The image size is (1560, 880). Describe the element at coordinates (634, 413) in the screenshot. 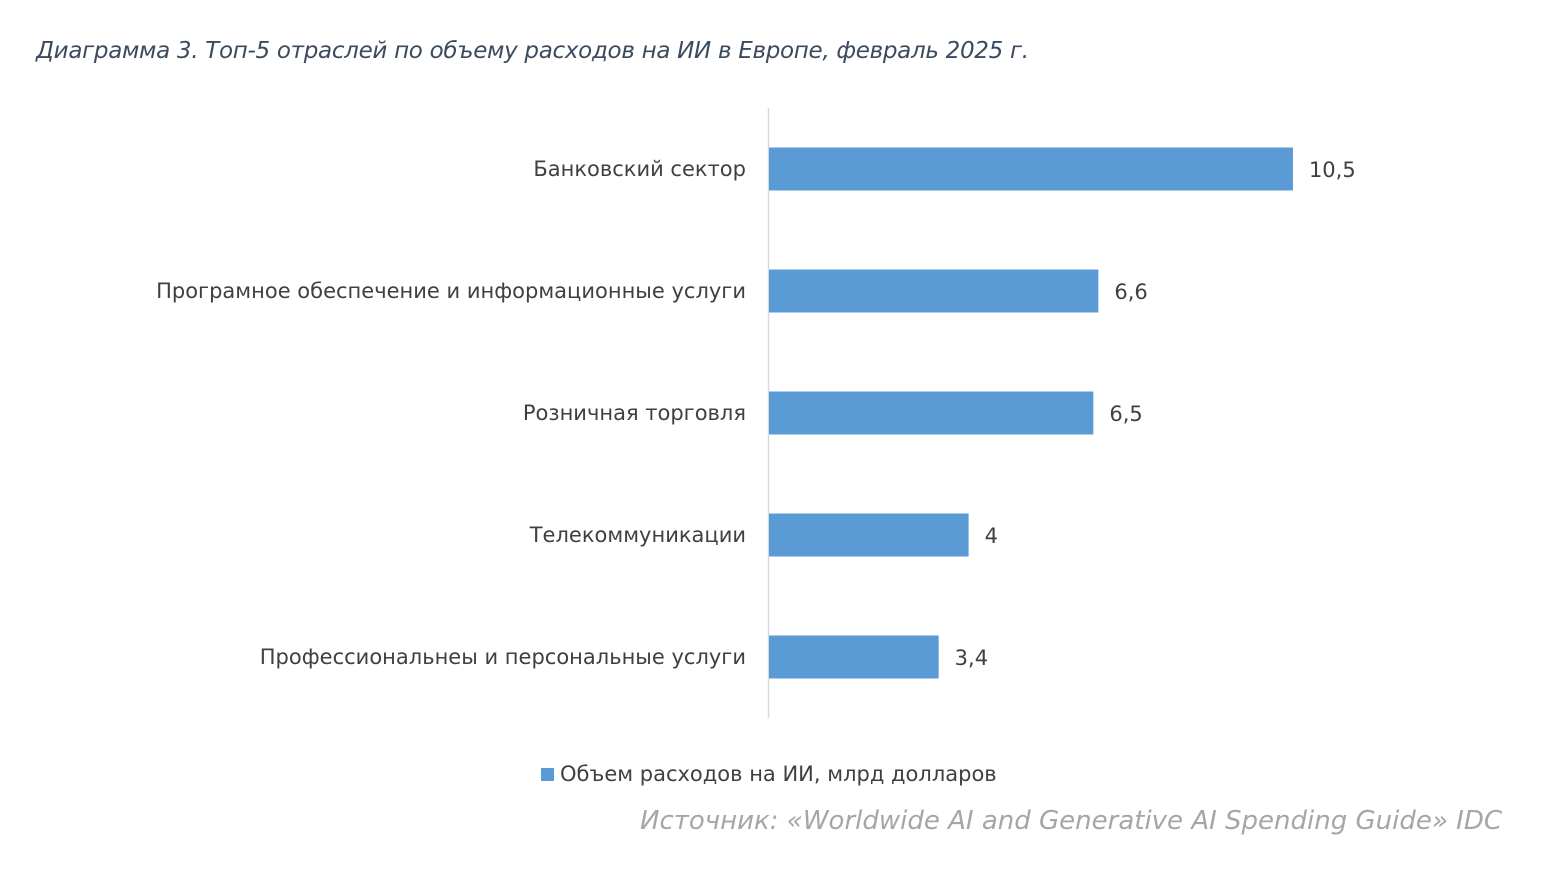

I see `category-label: Розничная торговля` at that location.